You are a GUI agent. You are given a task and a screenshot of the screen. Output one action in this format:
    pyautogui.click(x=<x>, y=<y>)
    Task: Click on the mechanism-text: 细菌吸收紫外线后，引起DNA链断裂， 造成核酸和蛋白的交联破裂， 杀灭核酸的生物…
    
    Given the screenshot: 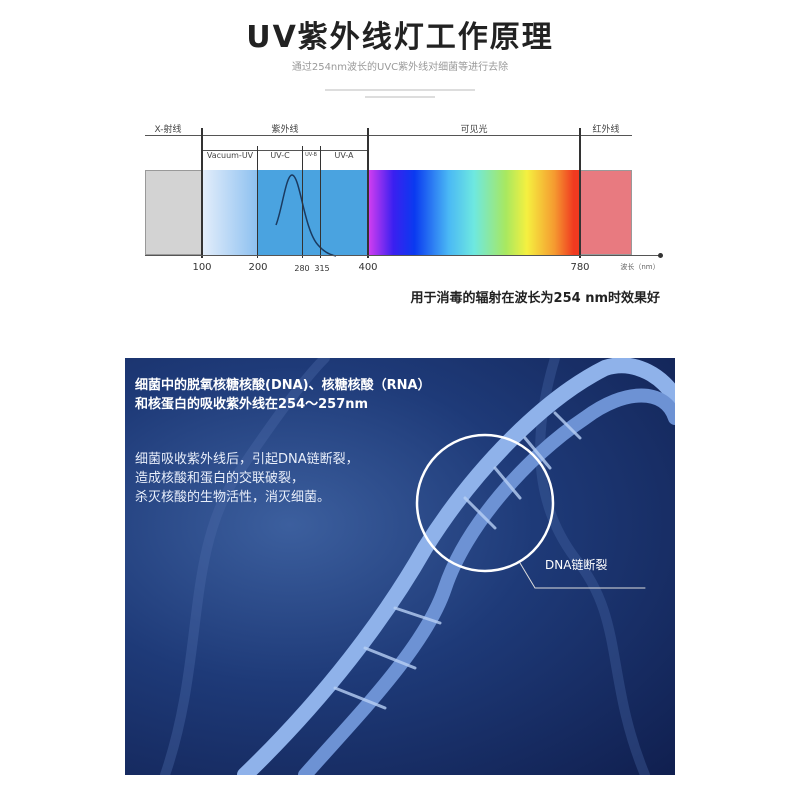 What is the action you would take?
    pyautogui.click(x=247, y=478)
    